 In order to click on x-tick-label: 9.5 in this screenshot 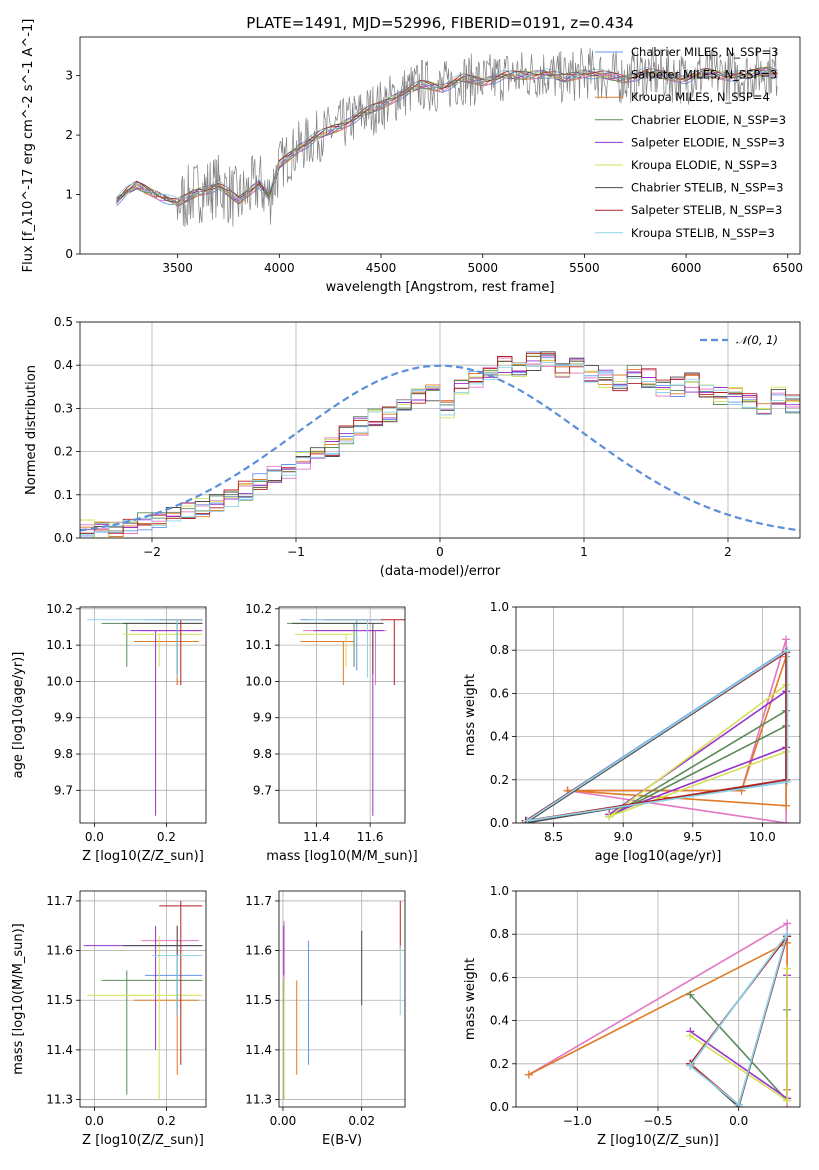, I will do `click(692, 837)`.